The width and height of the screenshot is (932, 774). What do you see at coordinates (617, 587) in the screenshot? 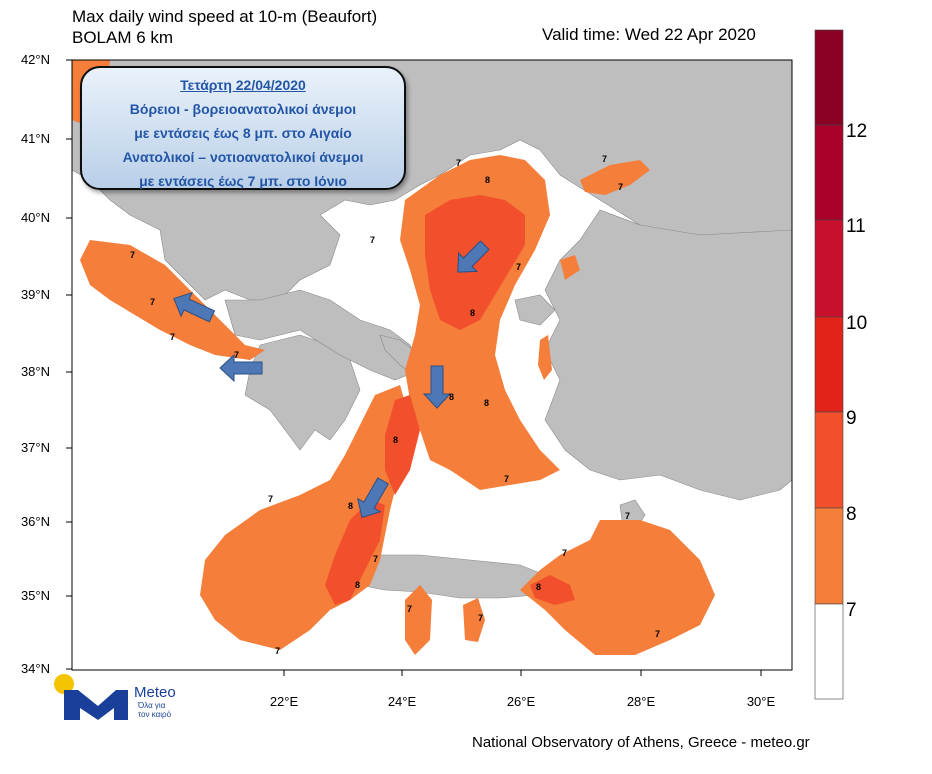
I see `bf7-southeast` at bounding box center [617, 587].